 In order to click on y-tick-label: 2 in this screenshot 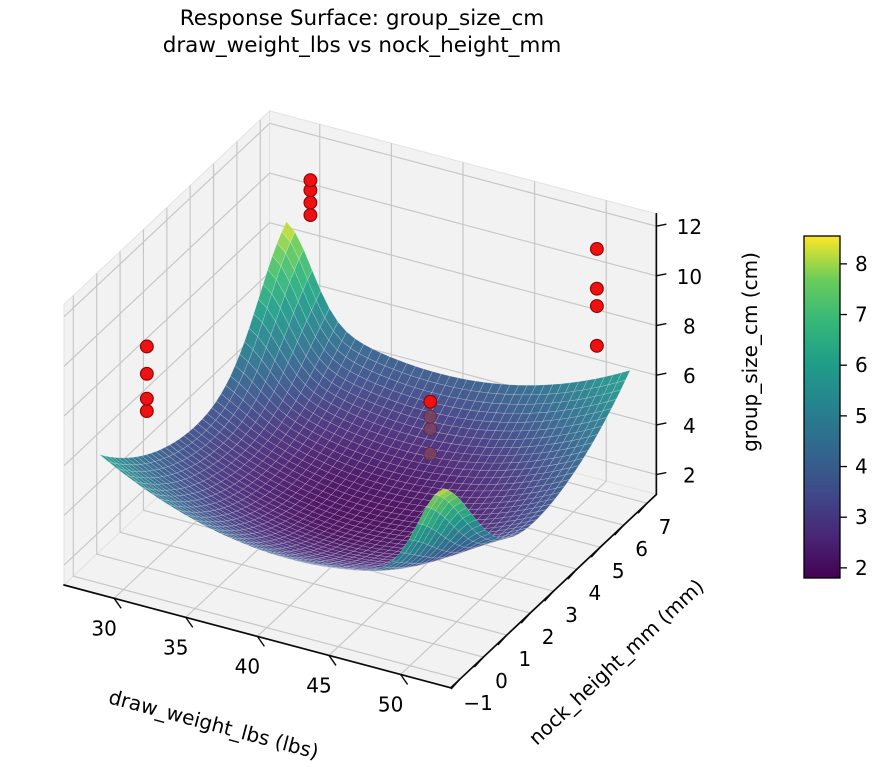, I will do `click(548, 637)`.